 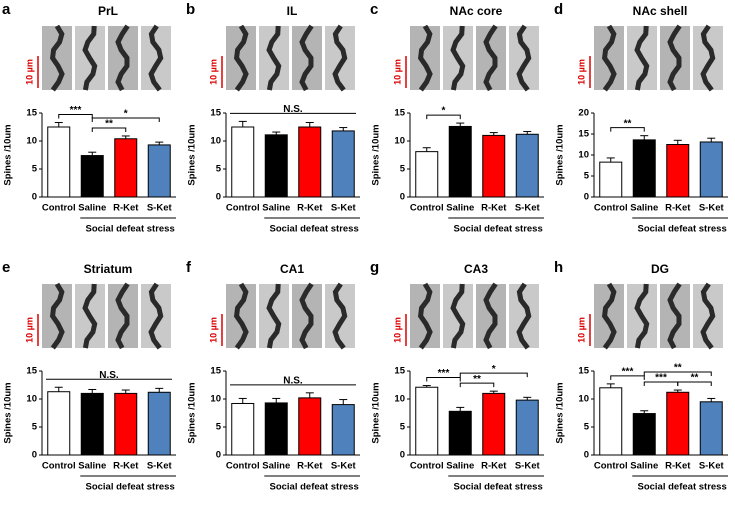 I want to click on panel-letter: b, so click(x=190, y=9).